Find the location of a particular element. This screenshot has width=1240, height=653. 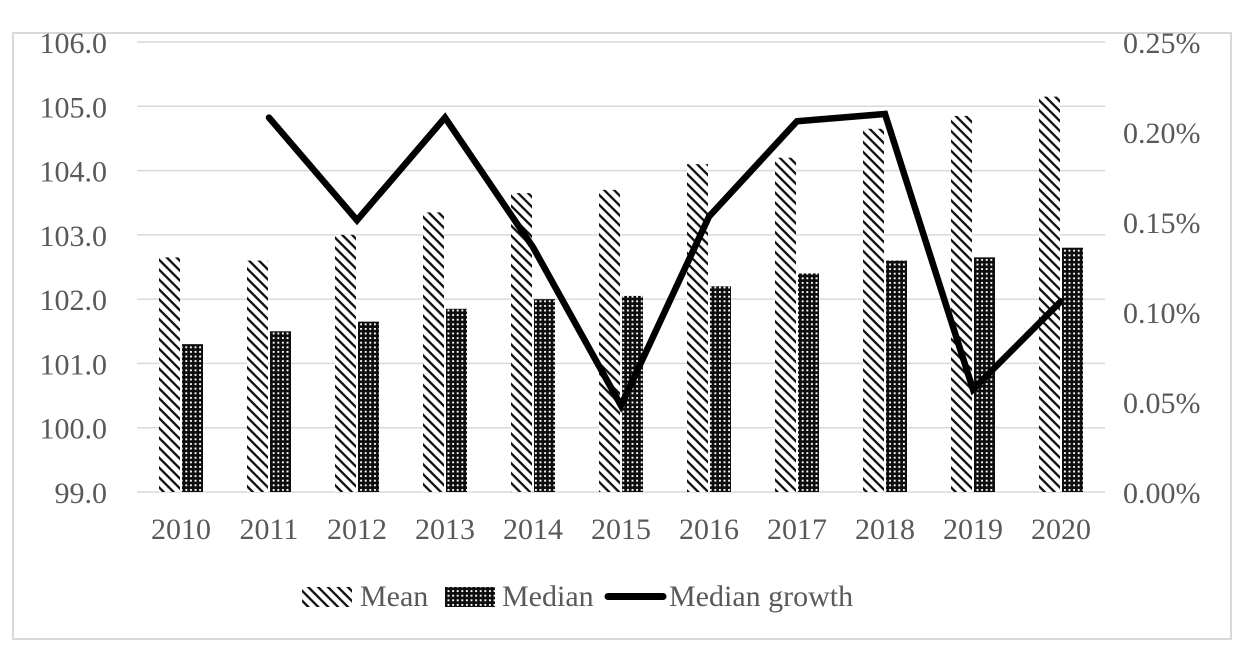

bar-mean-2016 is located at coordinates (697, 328).